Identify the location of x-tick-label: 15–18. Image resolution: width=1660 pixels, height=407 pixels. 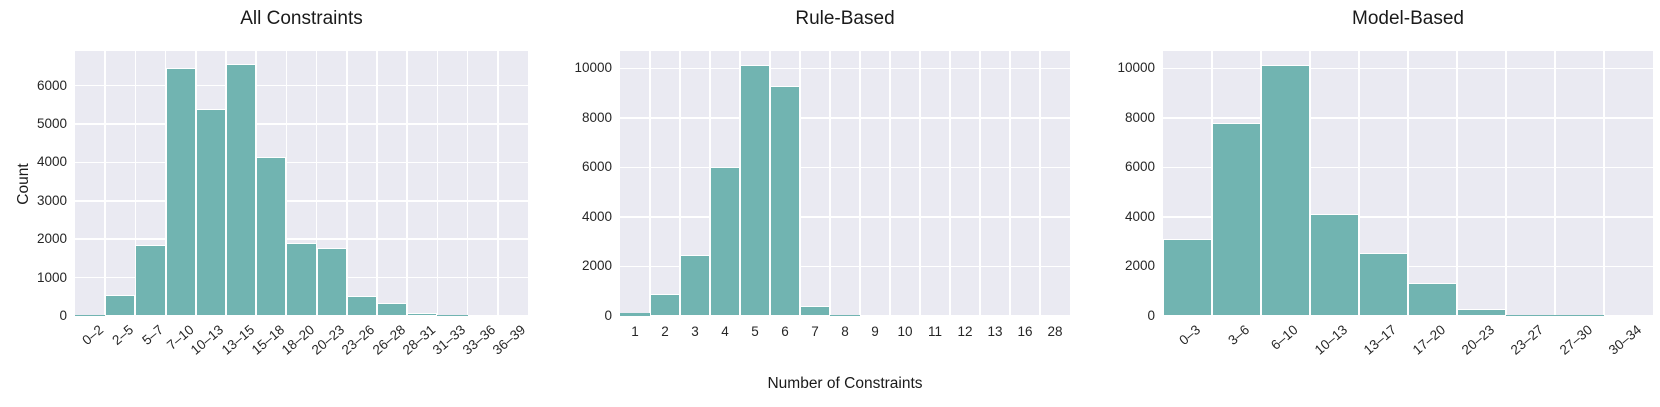
(267, 340).